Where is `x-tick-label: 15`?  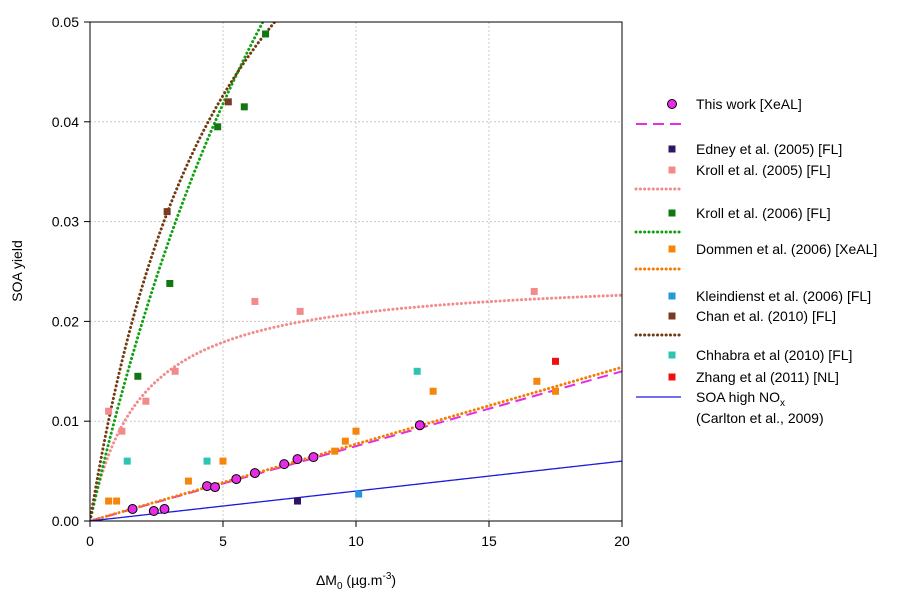
x-tick-label: 15 is located at coordinates (489, 541).